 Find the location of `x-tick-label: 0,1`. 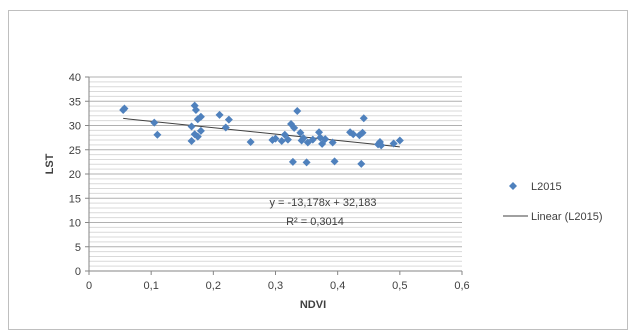

x-tick-label: 0,1 is located at coordinates (151, 286).